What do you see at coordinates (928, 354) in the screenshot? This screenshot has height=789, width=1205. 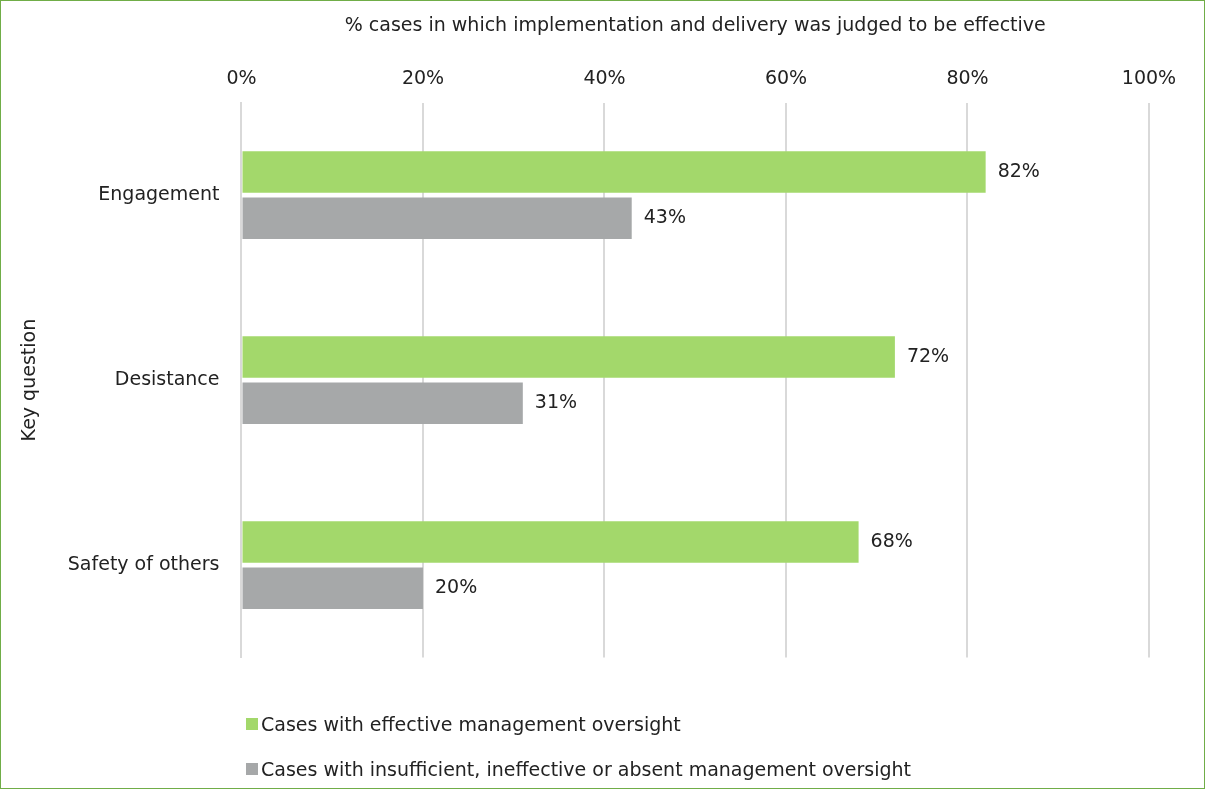 I see `data-label: 72%` at bounding box center [928, 354].